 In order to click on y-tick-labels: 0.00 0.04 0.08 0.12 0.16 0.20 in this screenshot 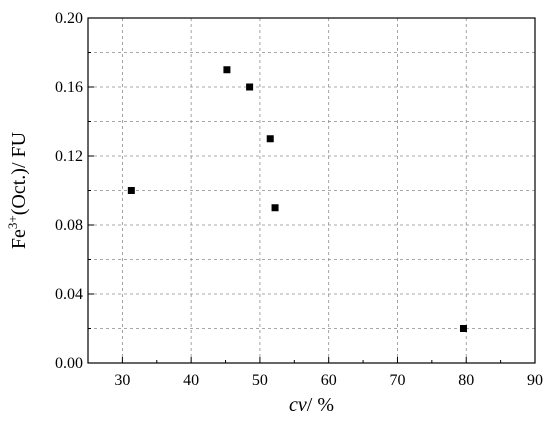, I will do `click(69, 191)`.